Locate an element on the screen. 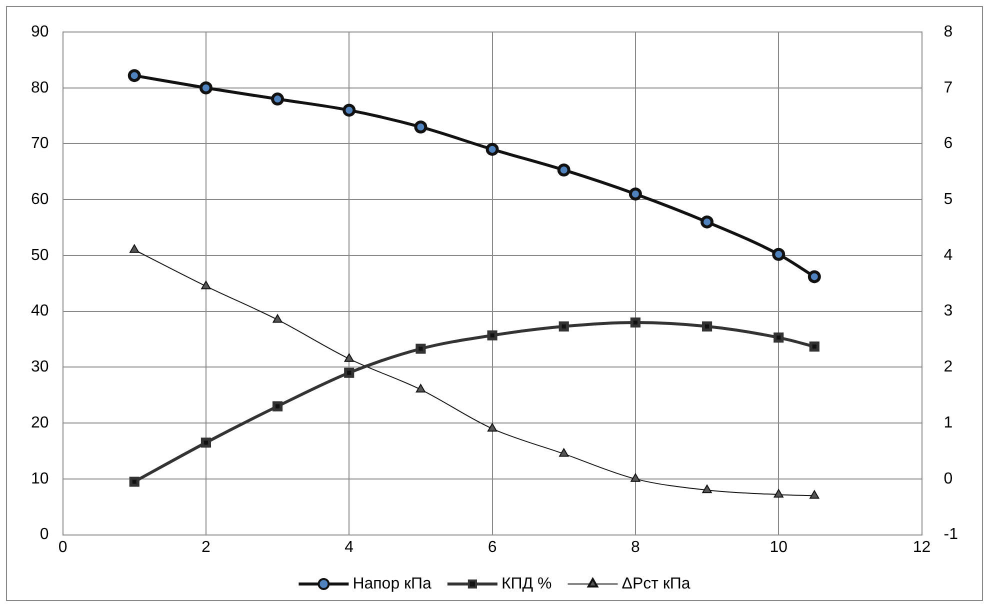  y-tick-label: 30 is located at coordinates (40, 367).